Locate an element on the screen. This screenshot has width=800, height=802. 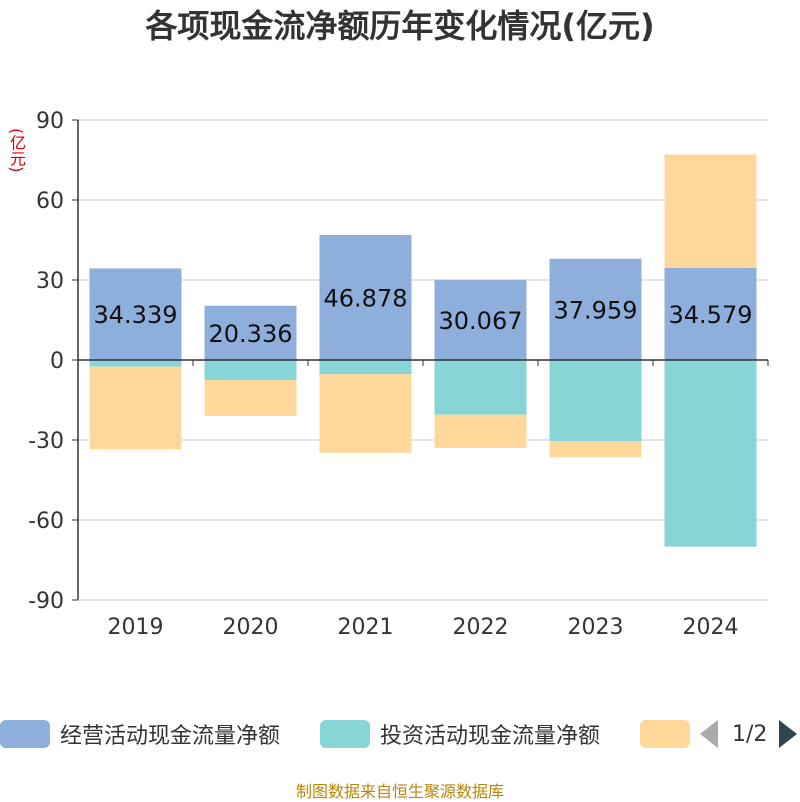
bar-investing-2023 is located at coordinates (595, 401).